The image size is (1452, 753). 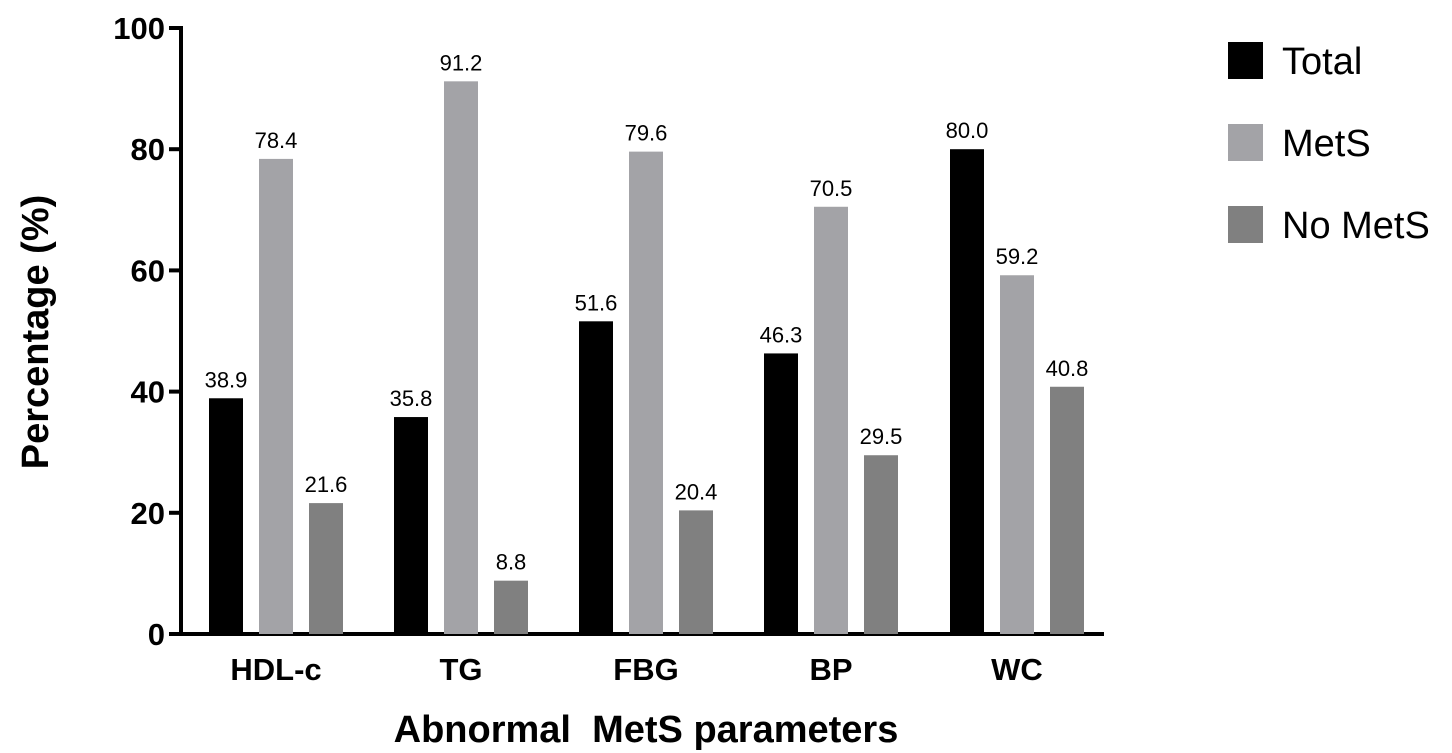 I want to click on data-label-no-mets: 40.8, so click(x=1067, y=368).